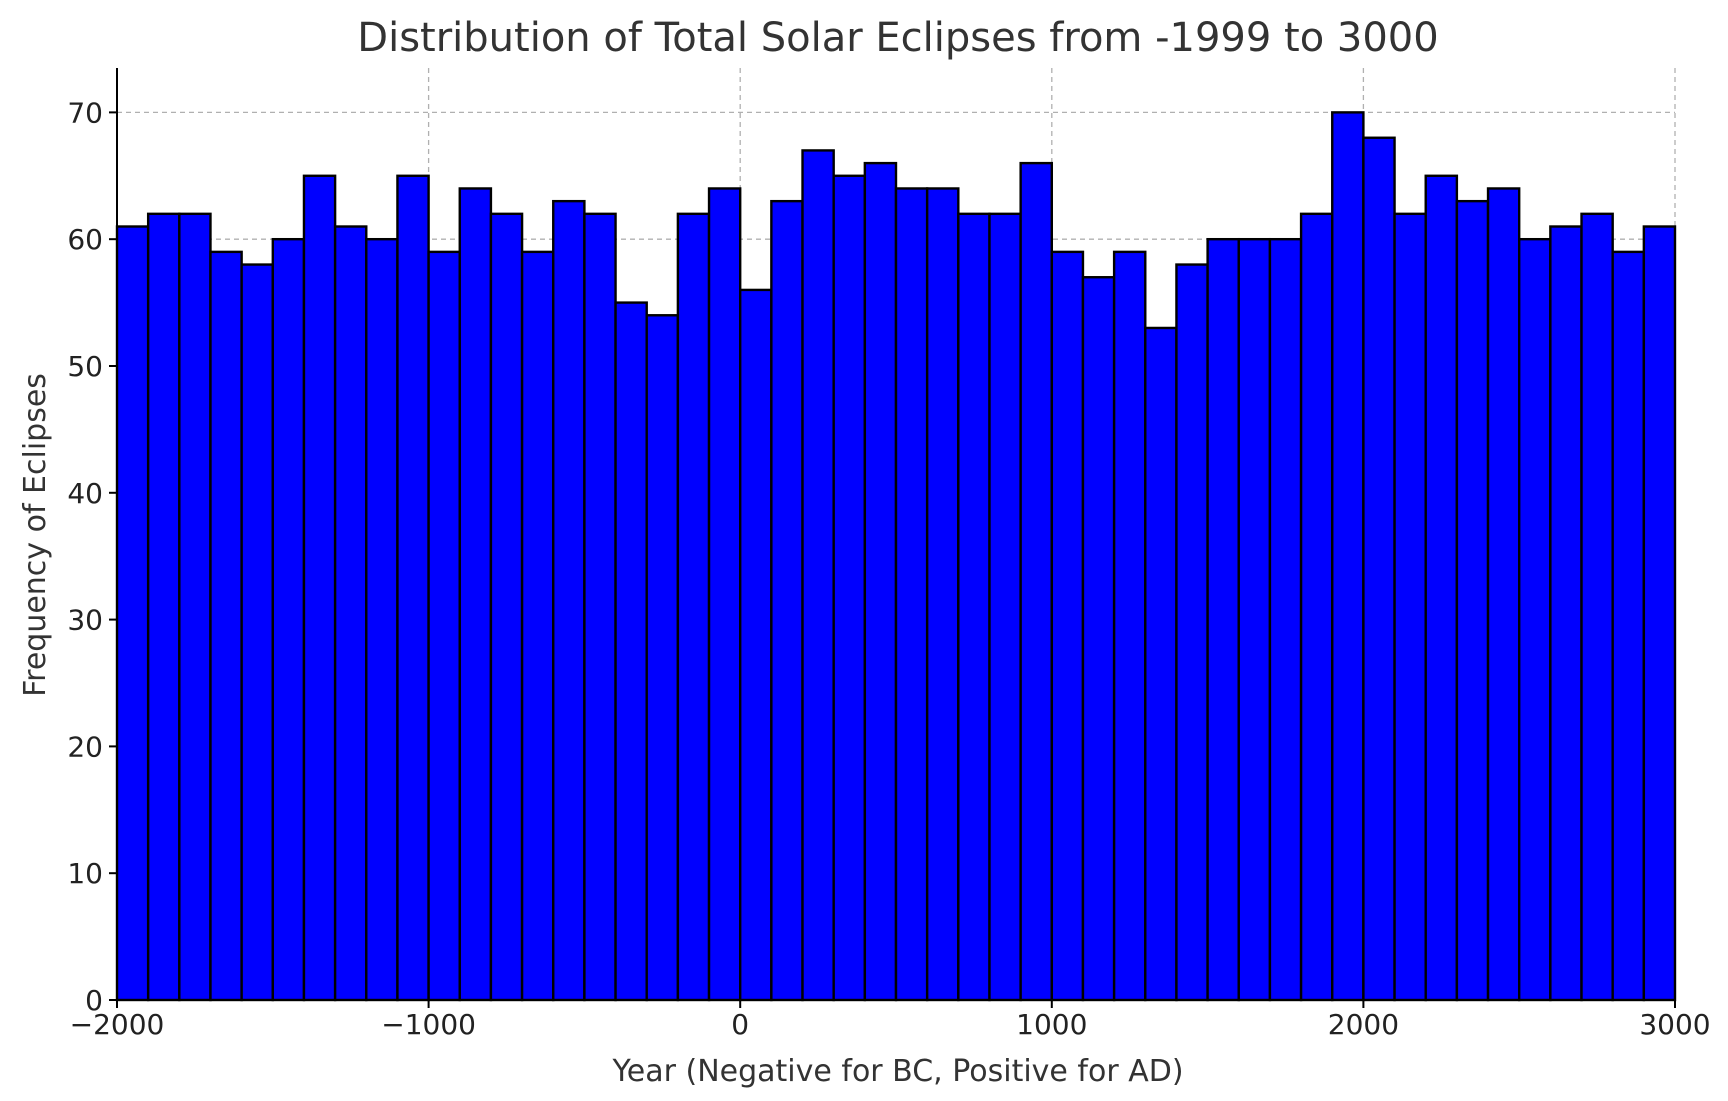 Image resolution: width=1728 pixels, height=1101 pixels. What do you see at coordinates (85, 366) in the screenshot?
I see `y-tick-label: 50` at bounding box center [85, 366].